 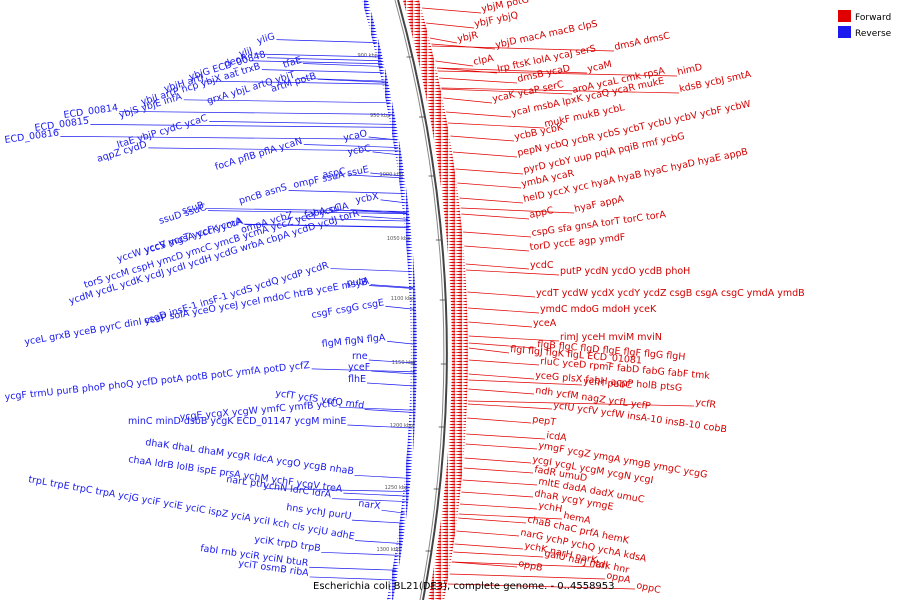 I want to click on gene-label: putP ycdN ycdO ycdB phoH, so click(x=625, y=271).